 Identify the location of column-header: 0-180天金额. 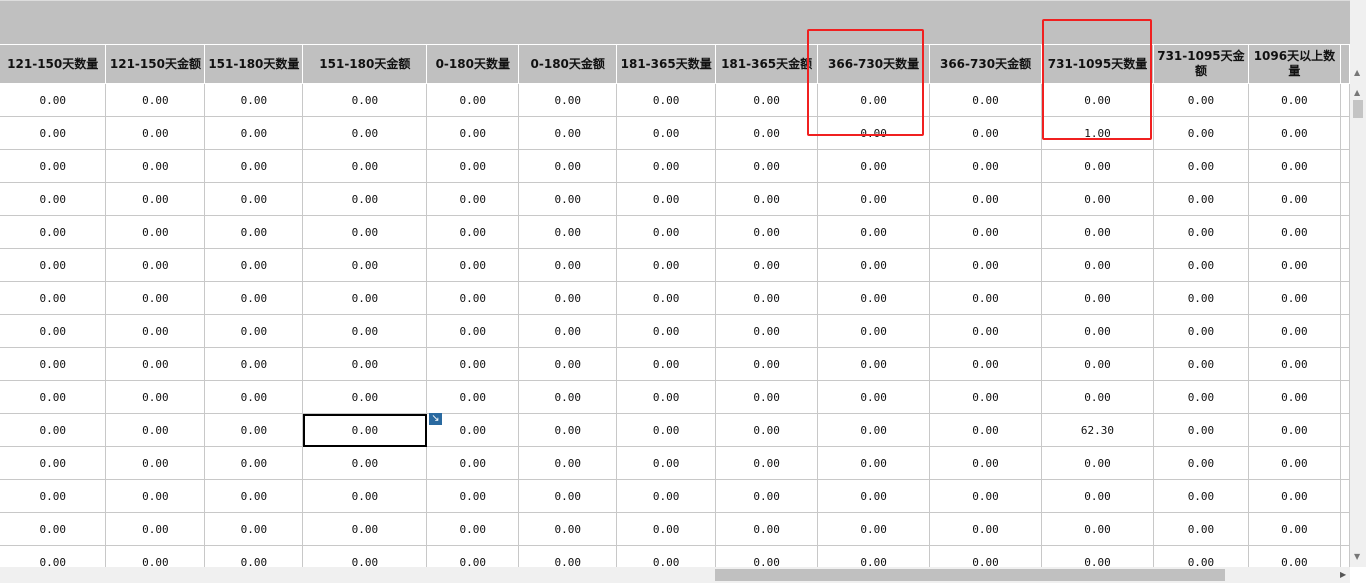
(568, 64).